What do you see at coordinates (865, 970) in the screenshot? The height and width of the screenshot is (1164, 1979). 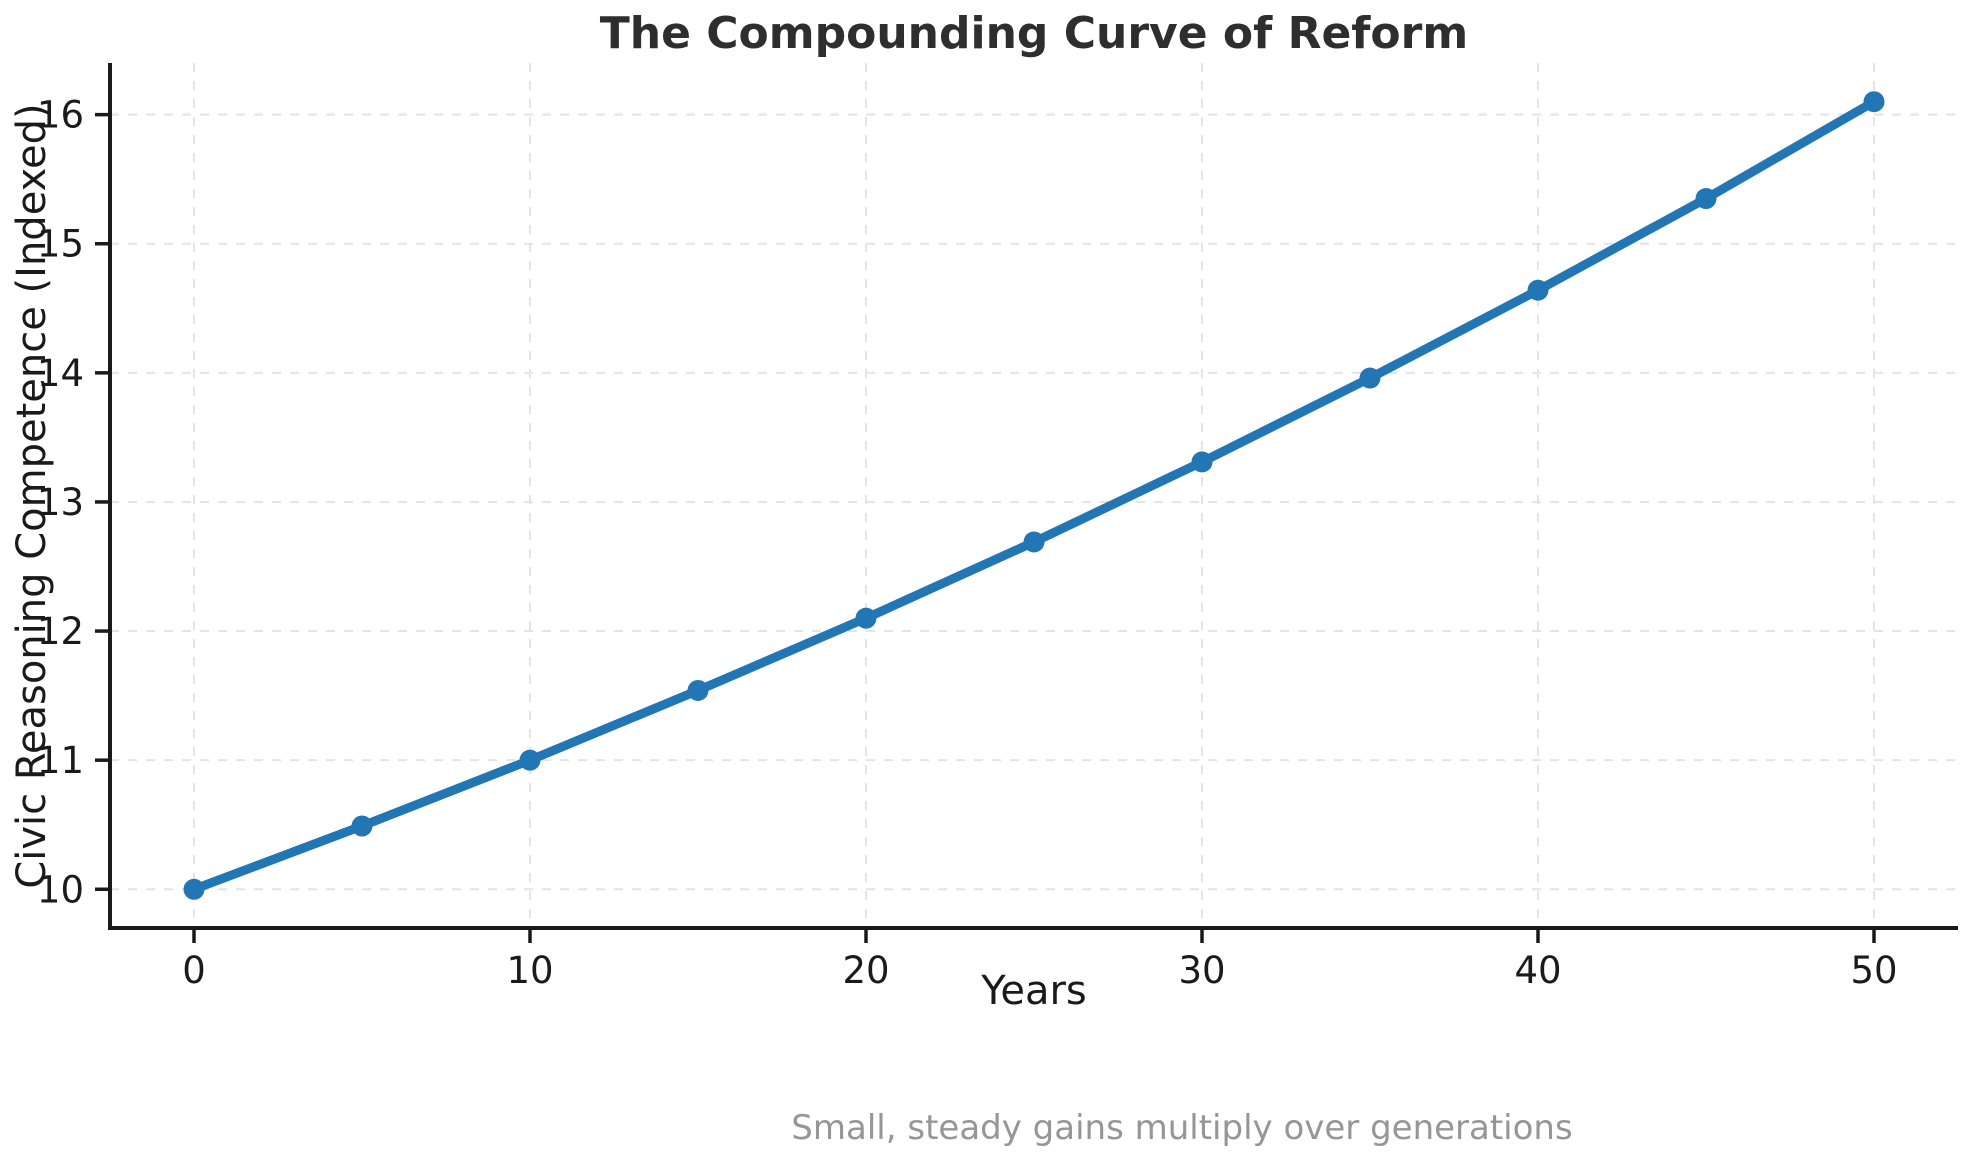 I see `x-tick-label: 20` at bounding box center [865, 970].